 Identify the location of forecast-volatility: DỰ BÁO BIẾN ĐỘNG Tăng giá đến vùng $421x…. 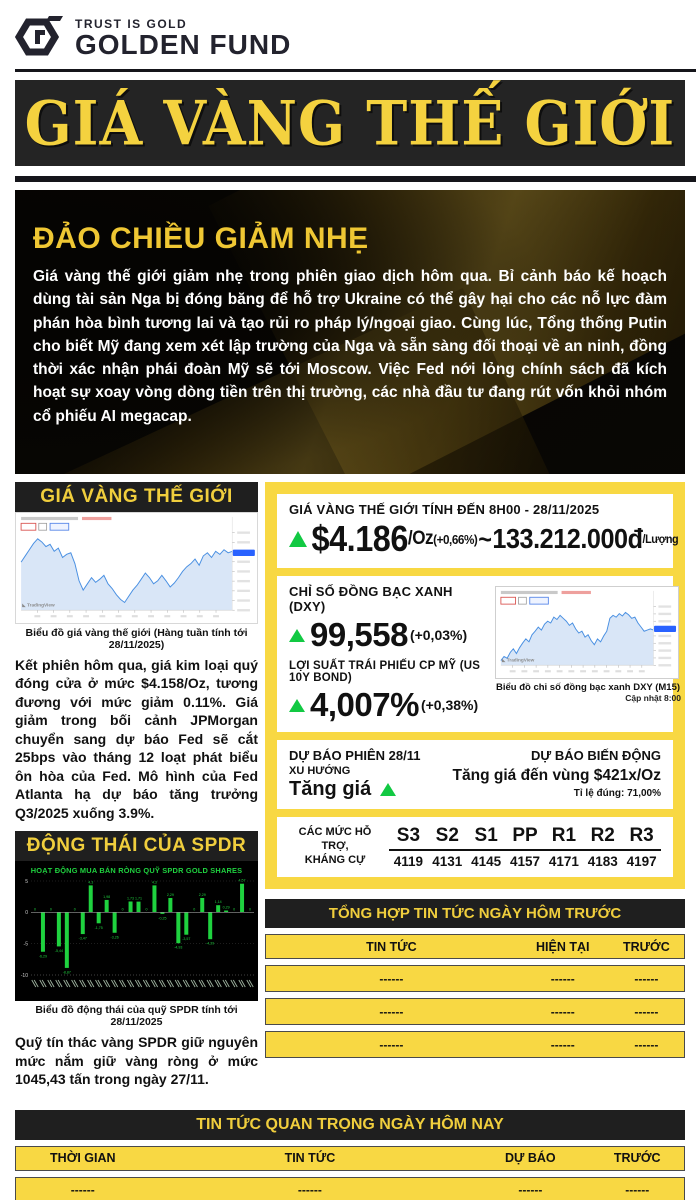
(557, 773).